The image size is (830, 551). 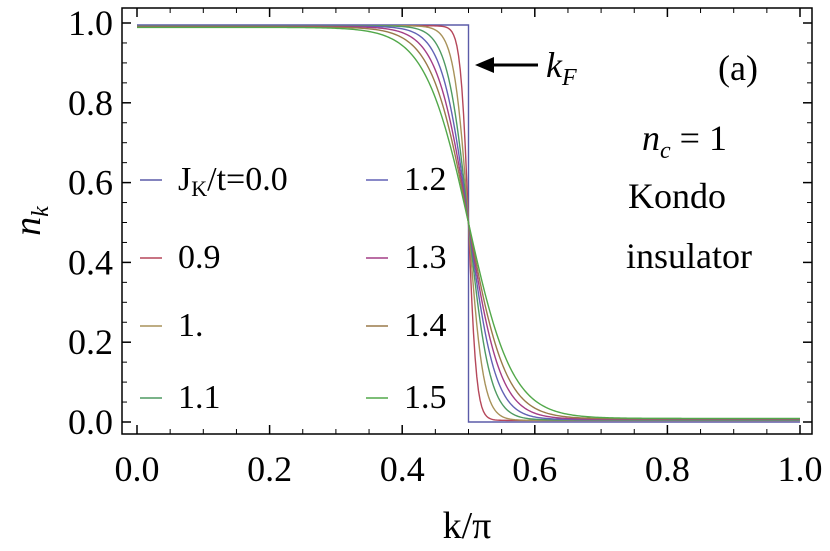 What do you see at coordinates (526, 68) in the screenshot?
I see `kf-annotation: kF` at bounding box center [526, 68].